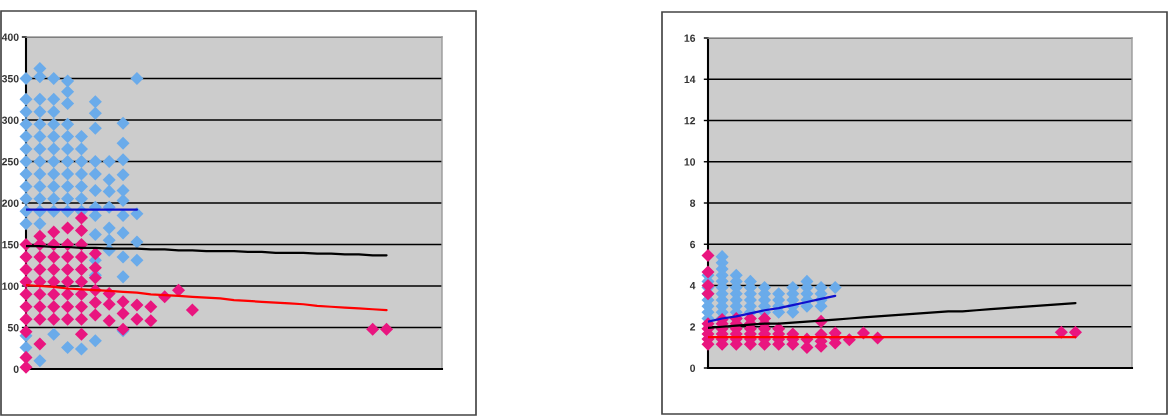  What do you see at coordinates (692, 286) in the screenshot?
I see `y-tick-label: 4` at bounding box center [692, 286].